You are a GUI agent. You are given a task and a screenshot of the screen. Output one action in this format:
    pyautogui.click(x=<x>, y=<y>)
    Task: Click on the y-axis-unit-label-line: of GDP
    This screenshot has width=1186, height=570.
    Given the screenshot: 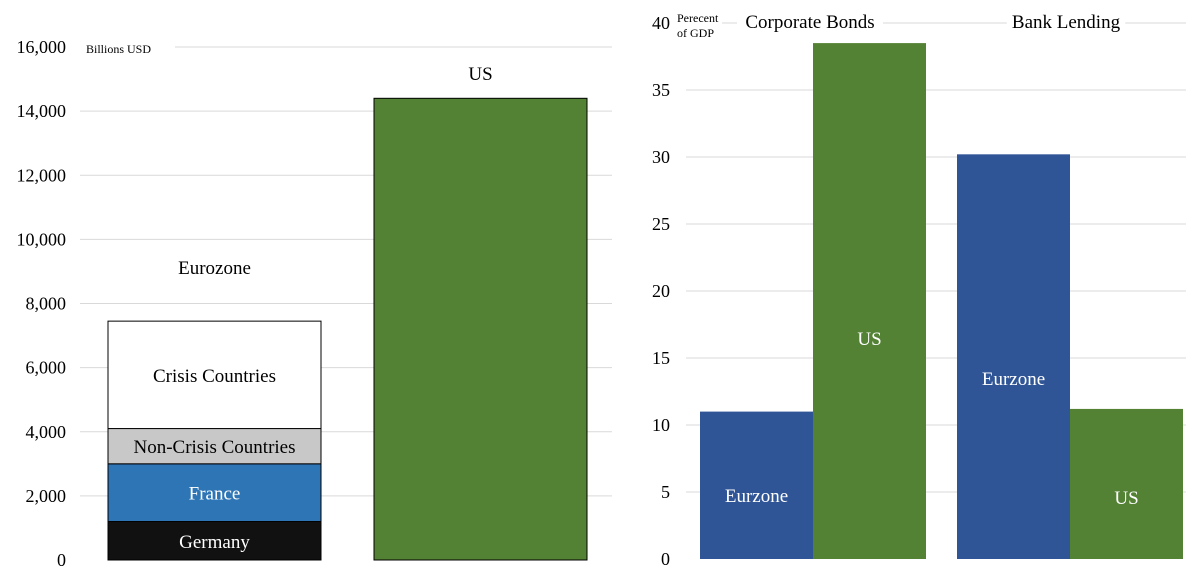 What is the action you would take?
    pyautogui.click(x=695, y=33)
    